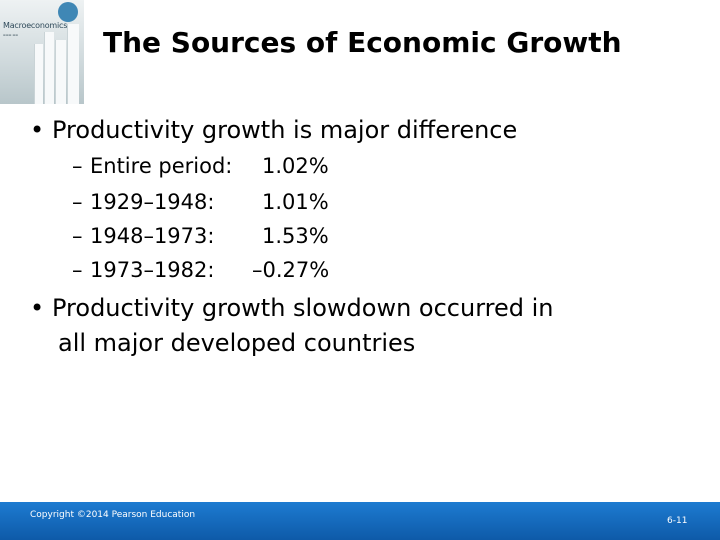 The width and height of the screenshot is (720, 540). Describe the element at coordinates (35, 25) in the screenshot. I see `cover-title: Macroeconomics` at that location.